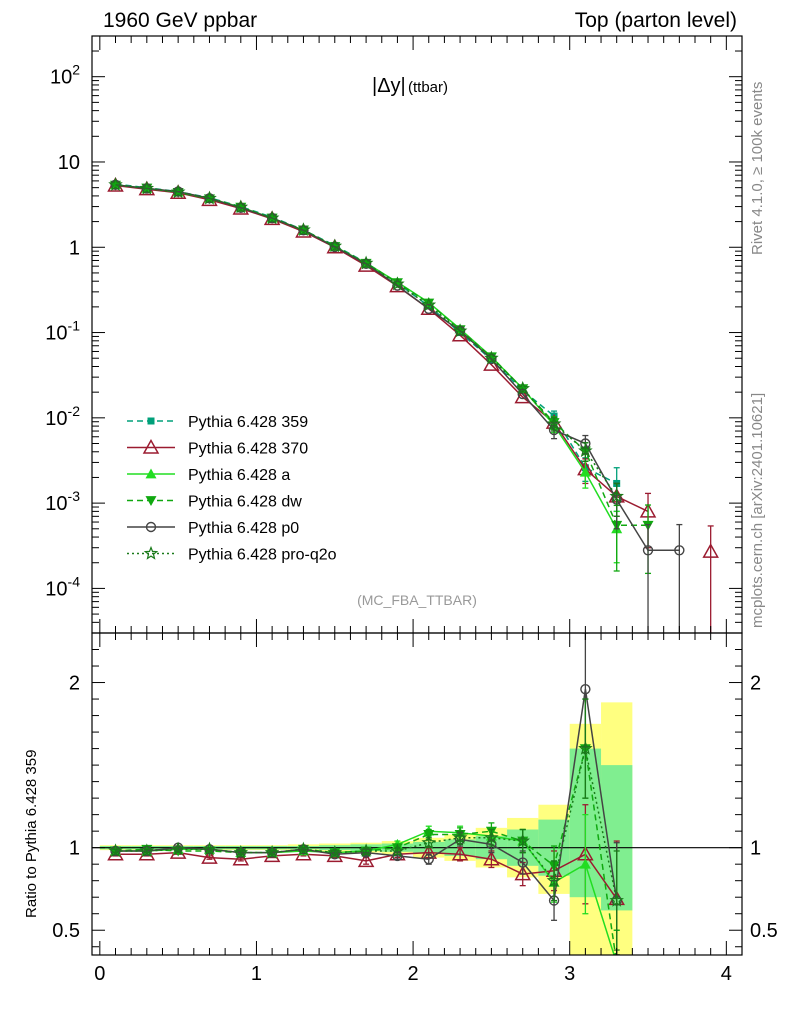  Describe the element at coordinates (755, 849) in the screenshot. I see `ratio-y-tick-label-right: 1` at that location.